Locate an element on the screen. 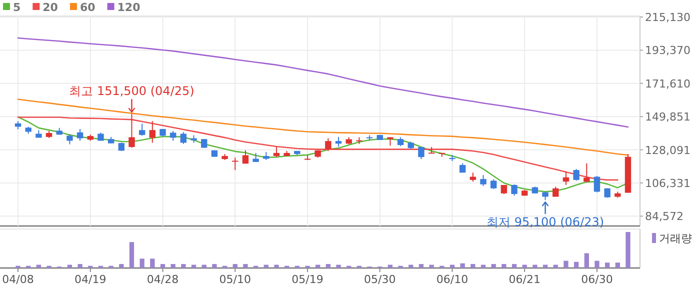  x-tick-label: 05/30 is located at coordinates (380, 279).